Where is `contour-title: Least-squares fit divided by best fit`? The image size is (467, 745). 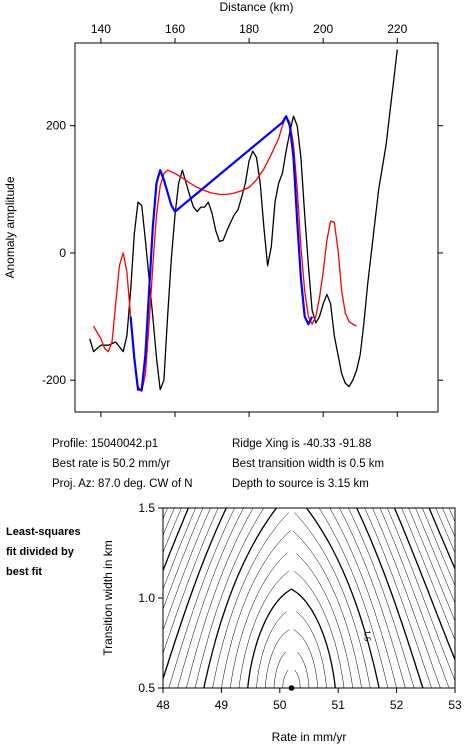 contour-title: Least-squares fit divided by best fit is located at coordinates (56, 552).